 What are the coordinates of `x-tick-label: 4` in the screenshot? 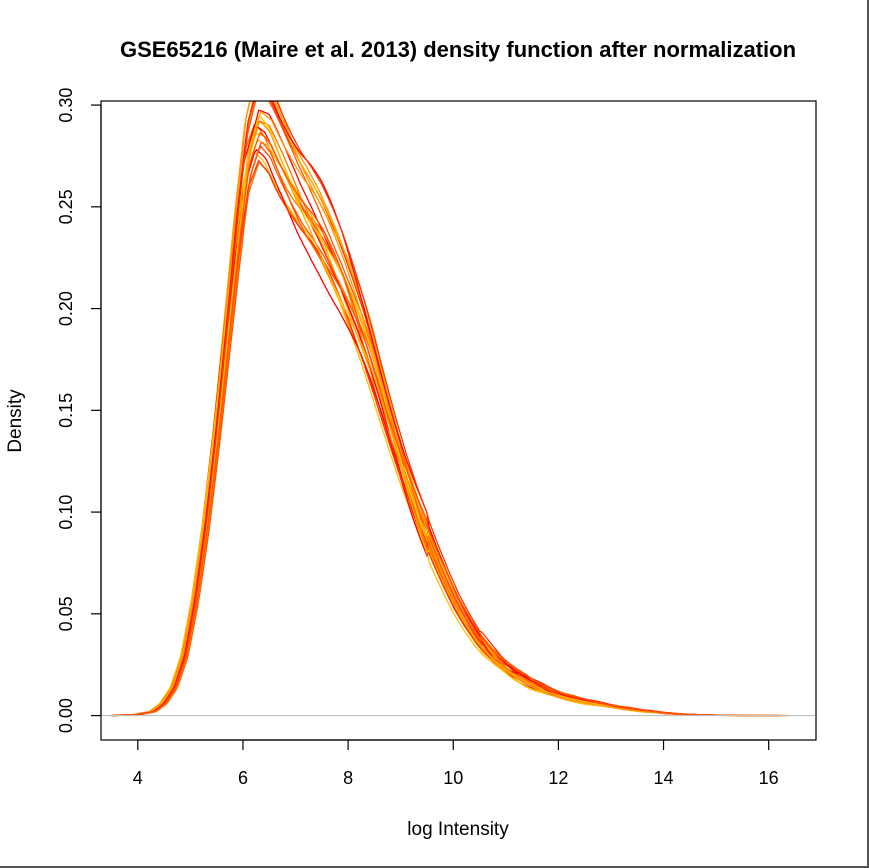 It's located at (138, 778).